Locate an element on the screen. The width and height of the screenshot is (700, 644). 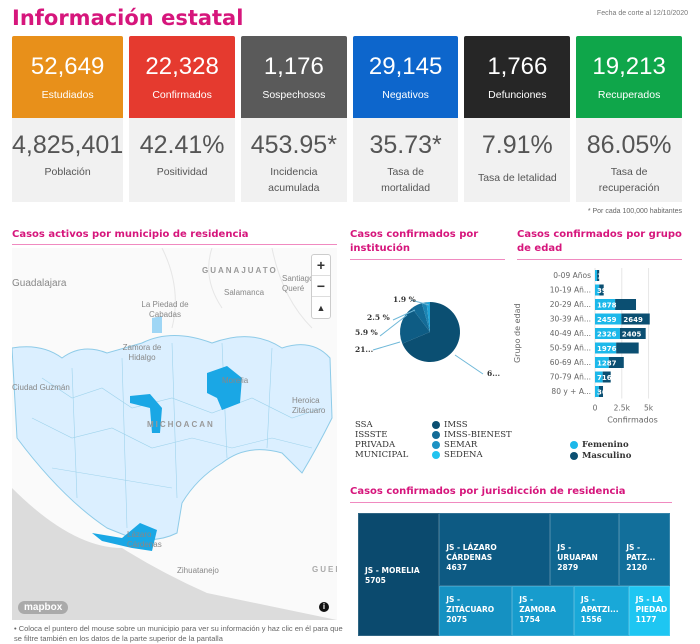
card-bottom-value: 4,825,401 is located at coordinates (68, 145).